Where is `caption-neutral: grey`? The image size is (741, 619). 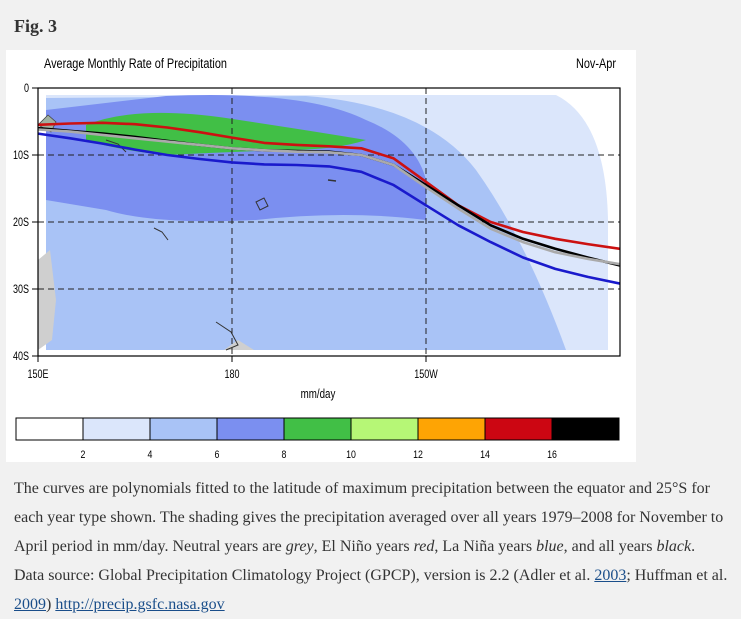 caption-neutral: grey is located at coordinates (299, 546).